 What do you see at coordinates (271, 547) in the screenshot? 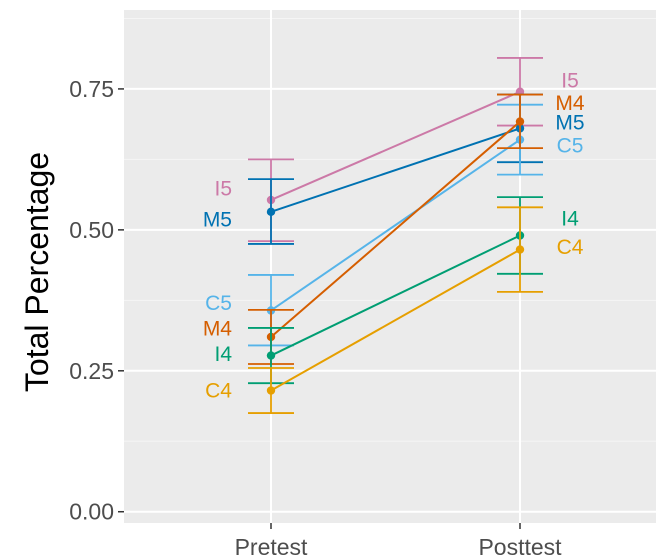
I see `x-tick-label: Pretest` at bounding box center [271, 547].